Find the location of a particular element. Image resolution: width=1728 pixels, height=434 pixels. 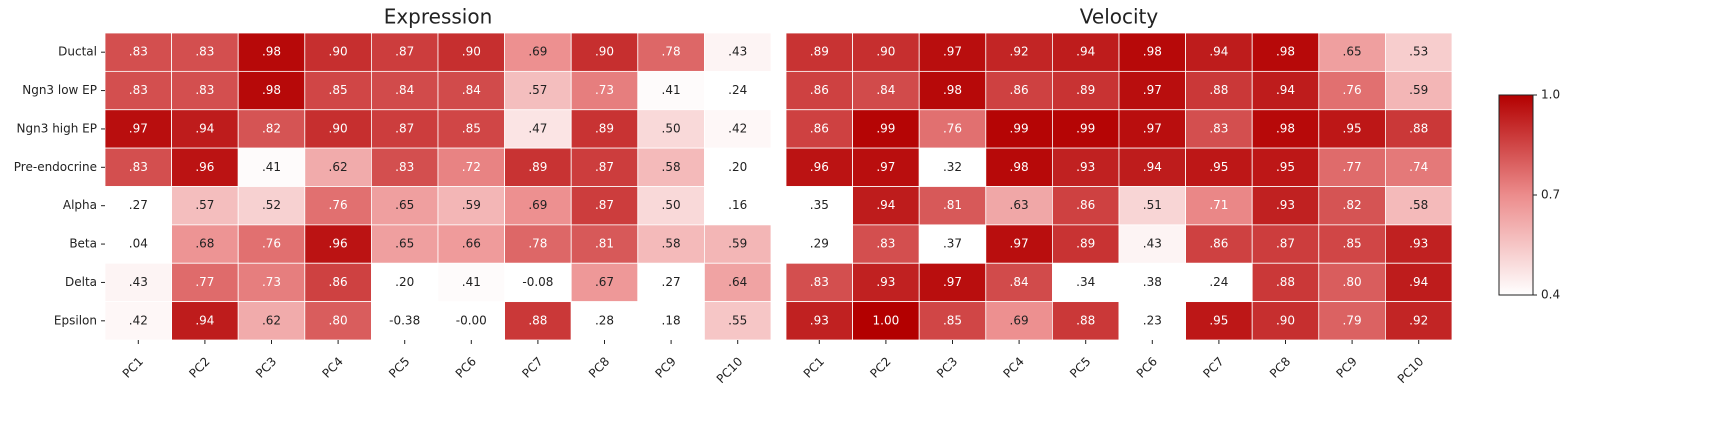

cell-label: 1.00 is located at coordinates (886, 320).